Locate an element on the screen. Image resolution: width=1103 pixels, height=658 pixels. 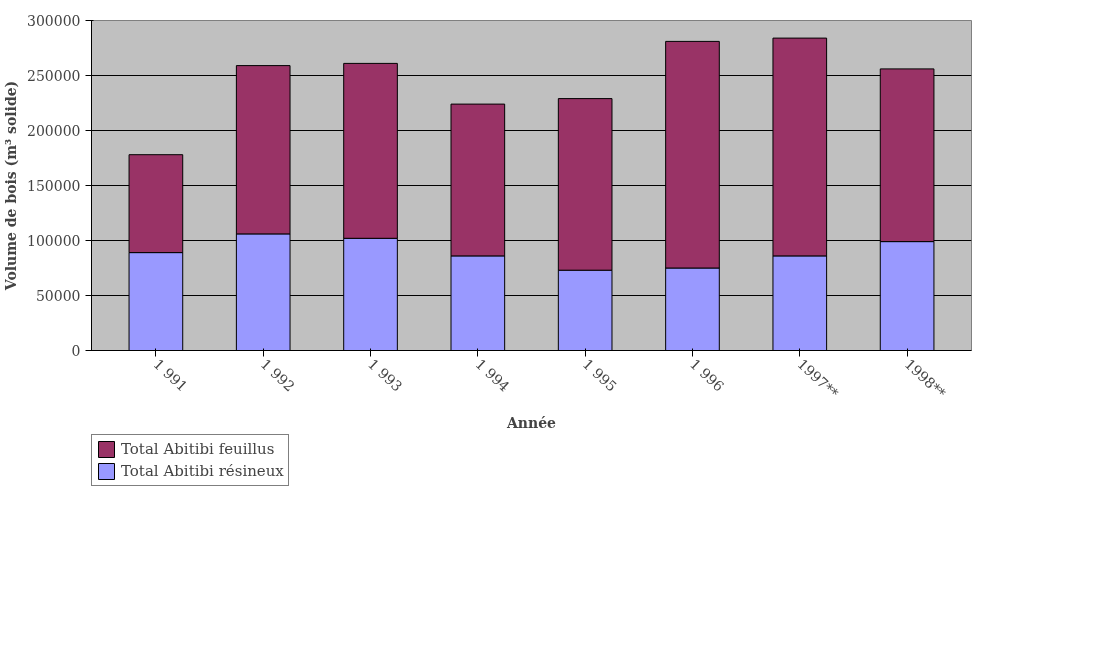
x-tick-label: 1 993 is located at coordinates (385, 375).